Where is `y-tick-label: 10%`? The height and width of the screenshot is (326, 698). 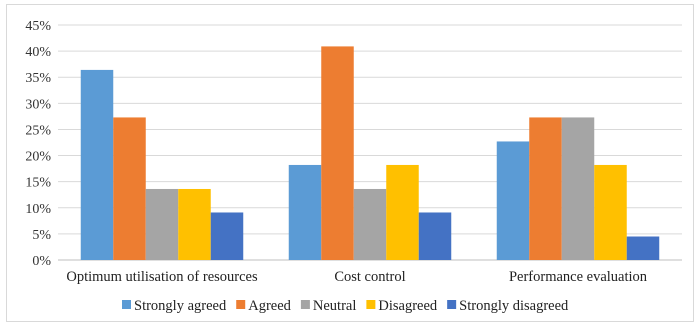
y-tick-label: 10% is located at coordinates (38, 209).